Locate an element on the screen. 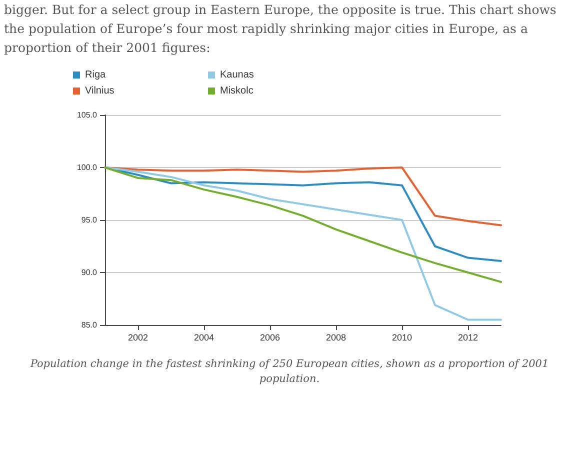  x-tick-label: 2004 is located at coordinates (204, 337).